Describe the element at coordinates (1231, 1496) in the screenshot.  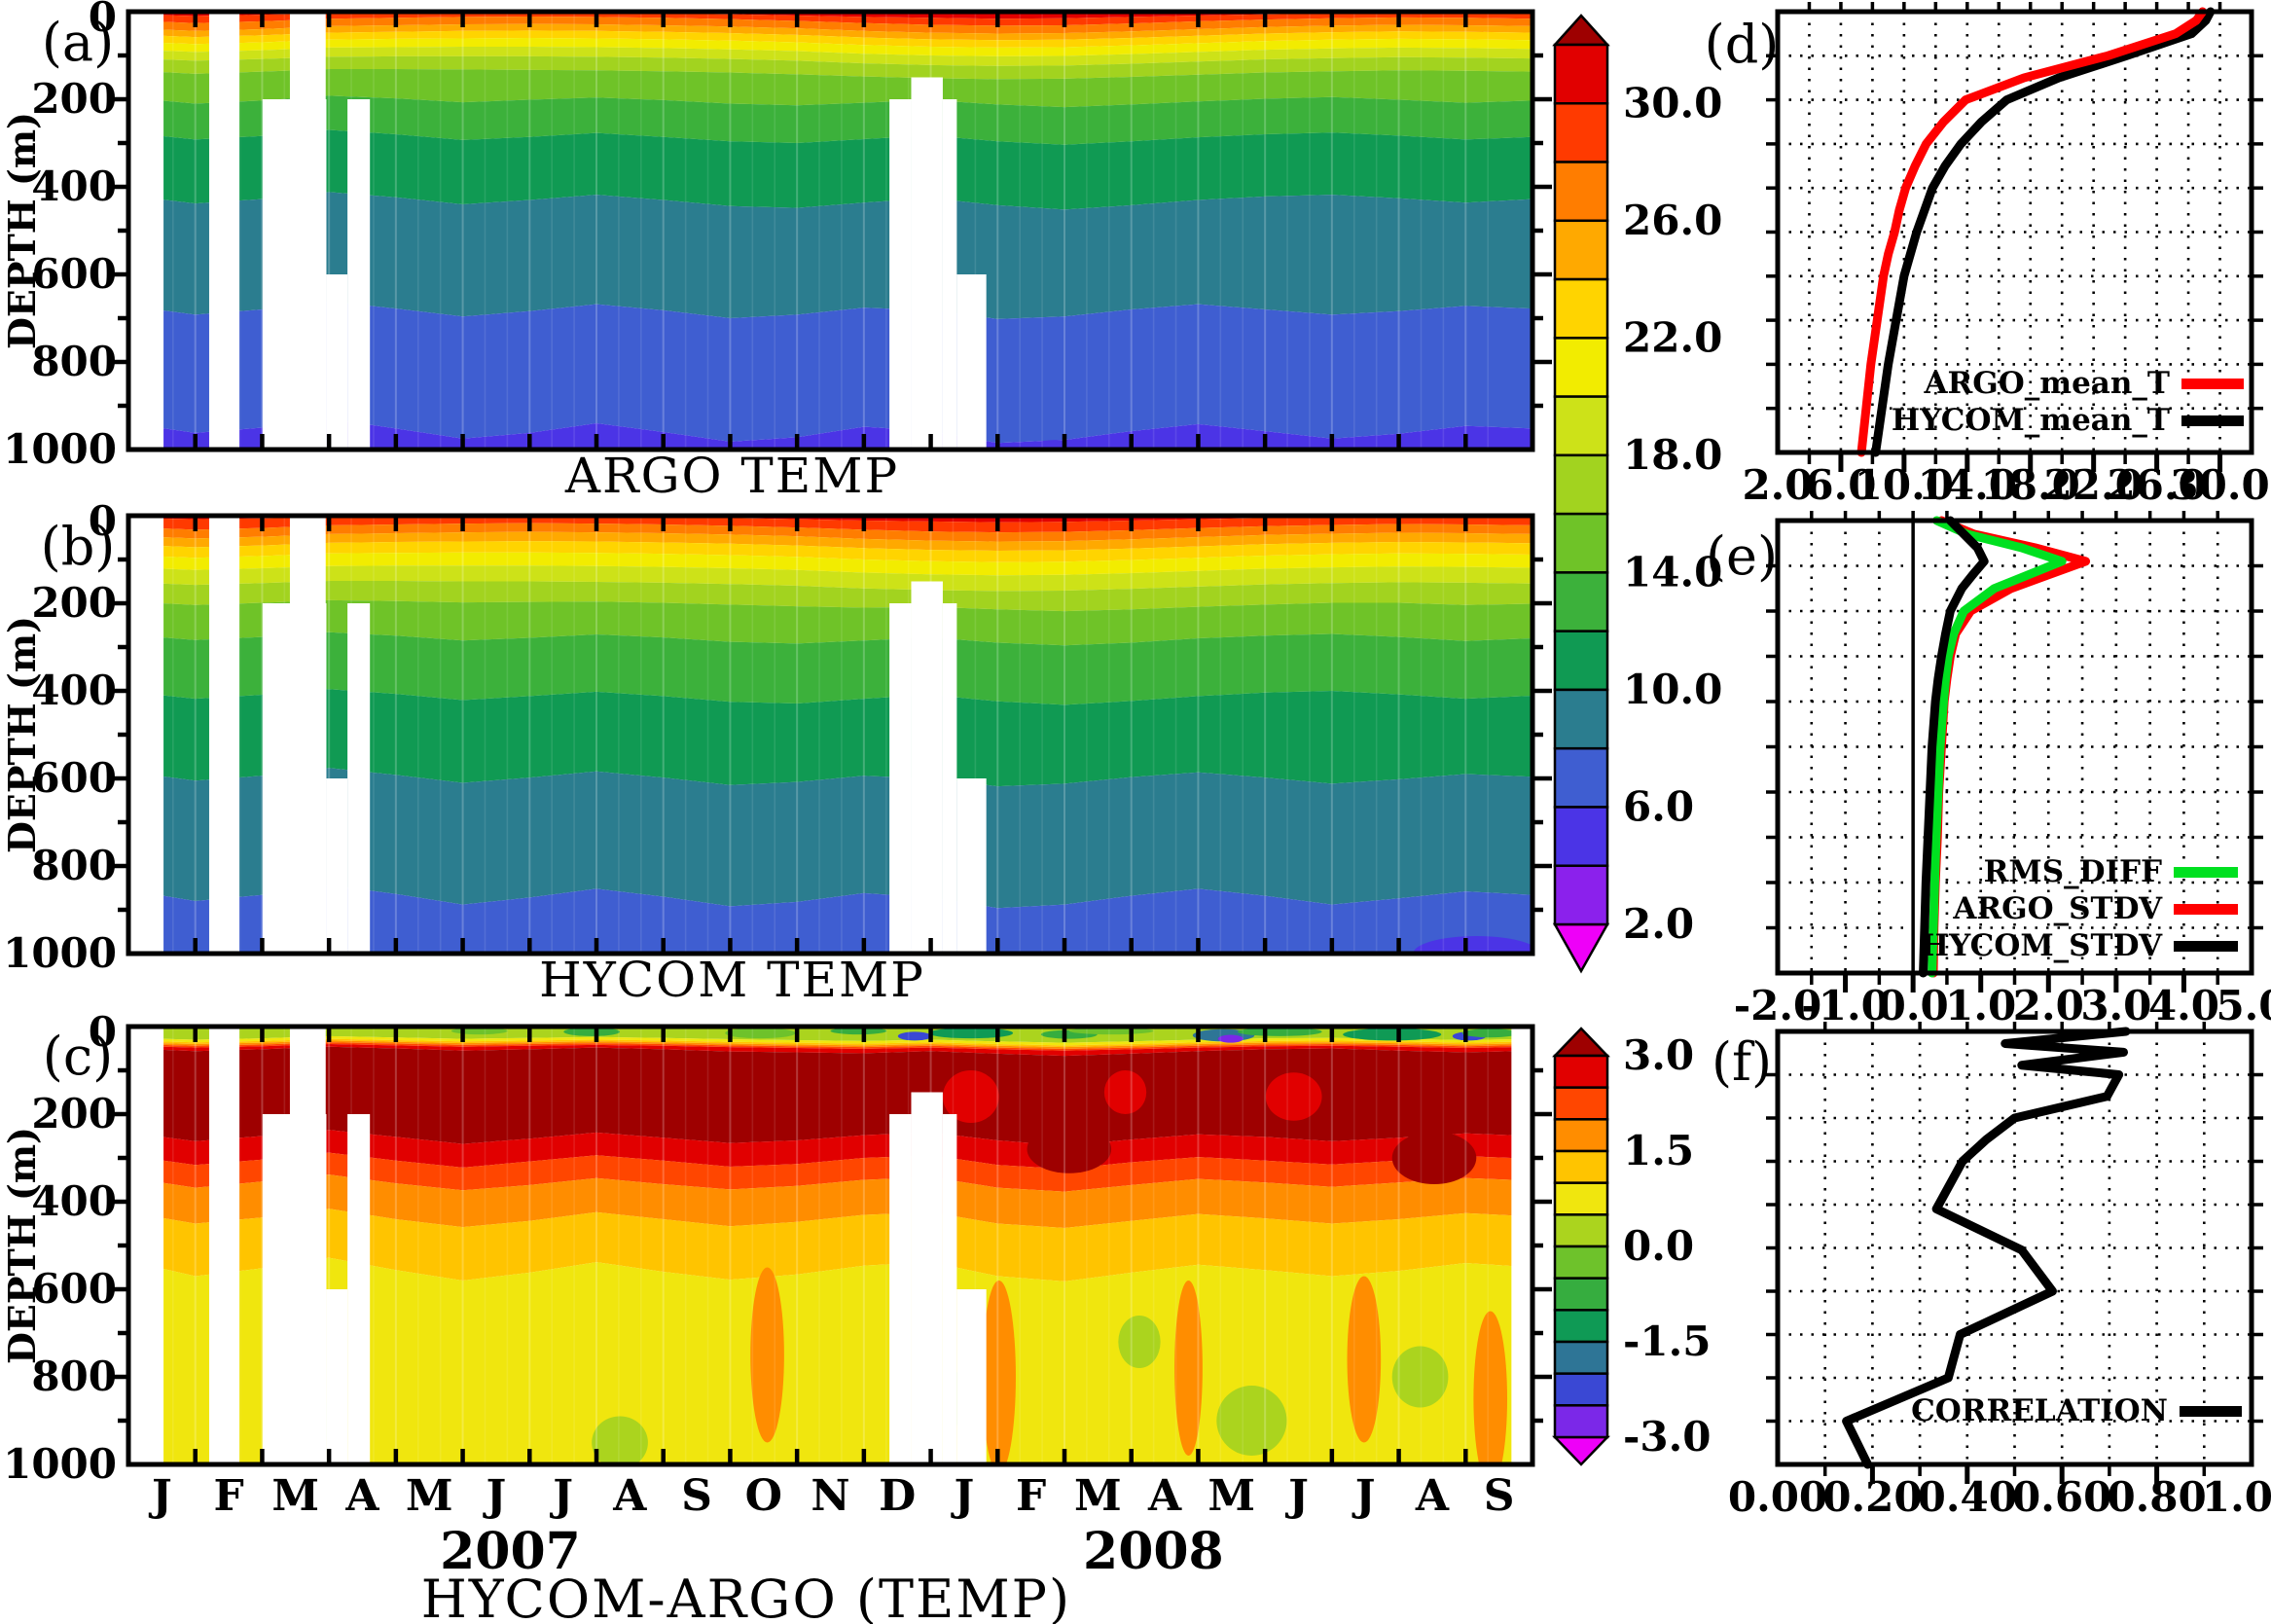
I see `month-label: M` at that location.